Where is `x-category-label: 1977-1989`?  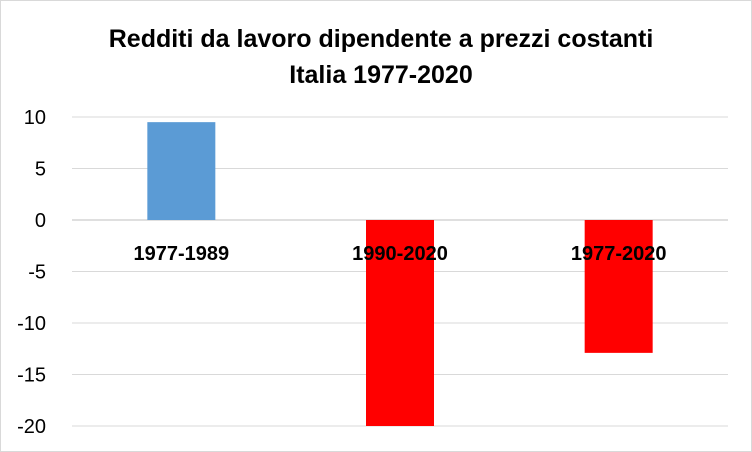 x-category-label: 1977-1989 is located at coordinates (182, 254).